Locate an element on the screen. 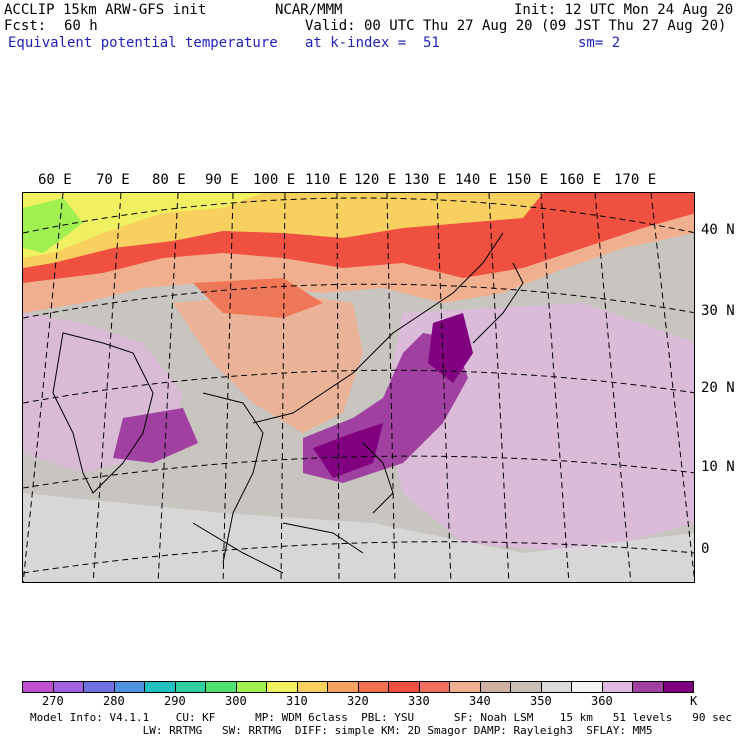  moist-max-north is located at coordinates (450, 348).